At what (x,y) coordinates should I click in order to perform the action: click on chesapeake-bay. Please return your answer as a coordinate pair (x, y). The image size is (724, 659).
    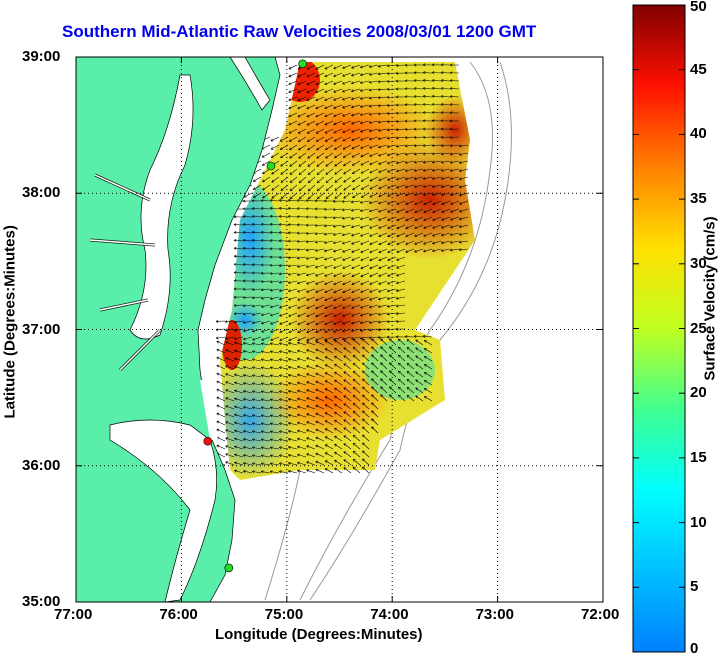
    Looking at the image, I should click on (161, 207).